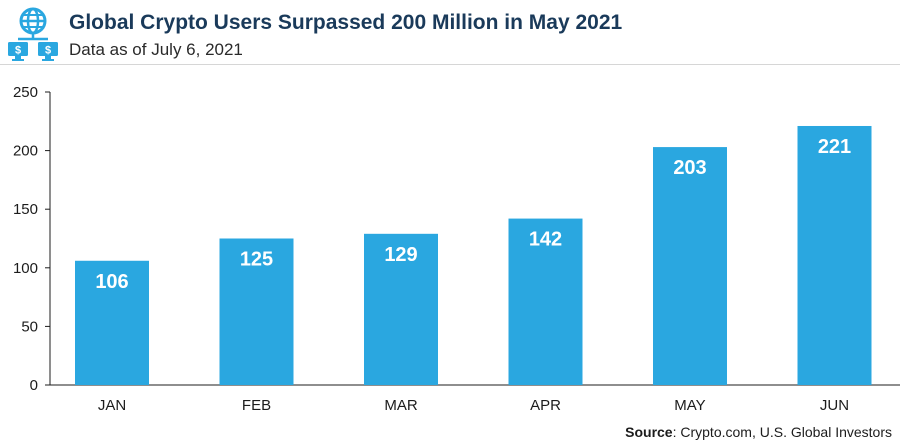  What do you see at coordinates (834, 255) in the screenshot?
I see `bar-jun` at bounding box center [834, 255].